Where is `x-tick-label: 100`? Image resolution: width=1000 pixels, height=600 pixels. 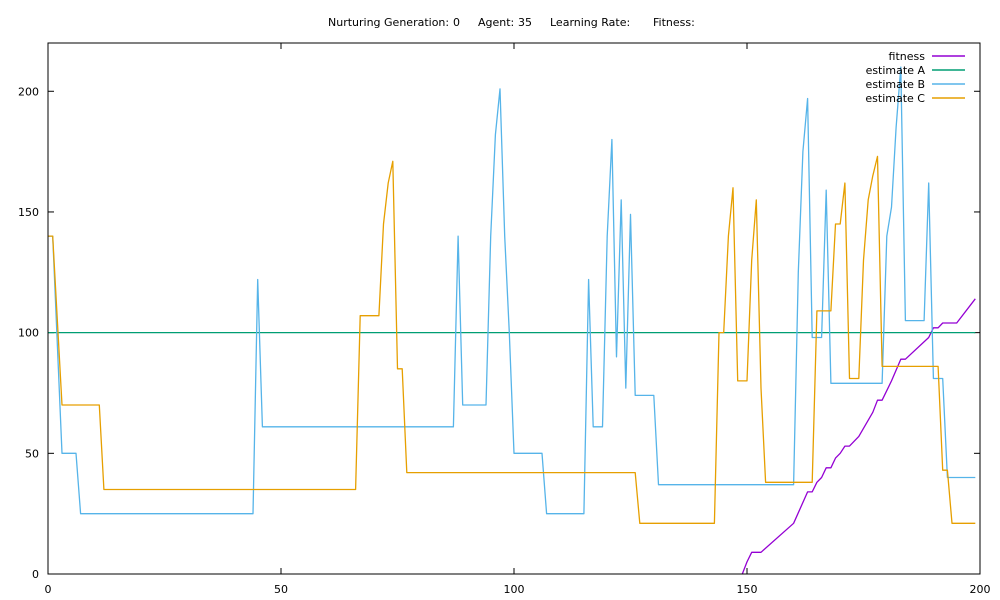
x-tick-label: 100 is located at coordinates (514, 589).